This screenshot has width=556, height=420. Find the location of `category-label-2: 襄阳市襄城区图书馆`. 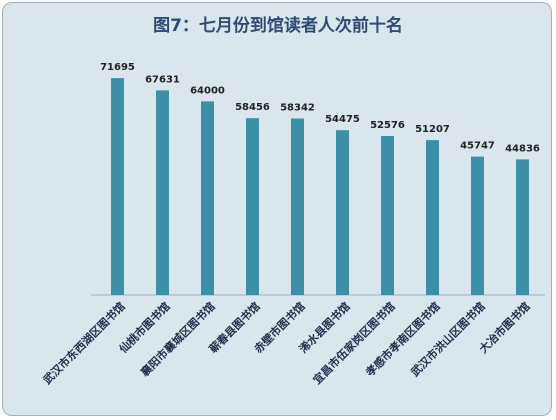

category-label-2: 襄阳市襄城区图书馆 is located at coordinates (177, 339).